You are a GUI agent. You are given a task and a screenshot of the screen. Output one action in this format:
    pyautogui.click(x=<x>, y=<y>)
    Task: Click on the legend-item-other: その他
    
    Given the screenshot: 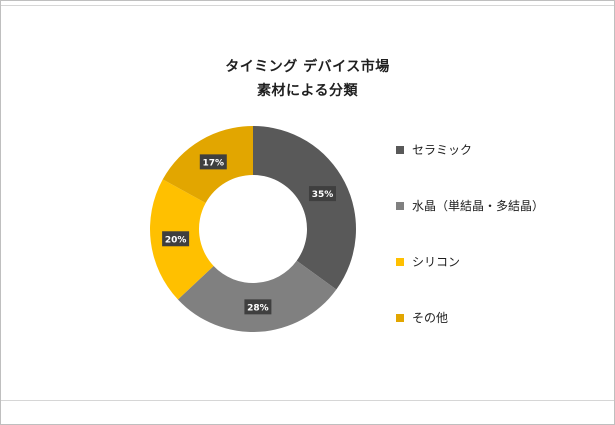 What is the action you would take?
    pyautogui.click(x=470, y=317)
    